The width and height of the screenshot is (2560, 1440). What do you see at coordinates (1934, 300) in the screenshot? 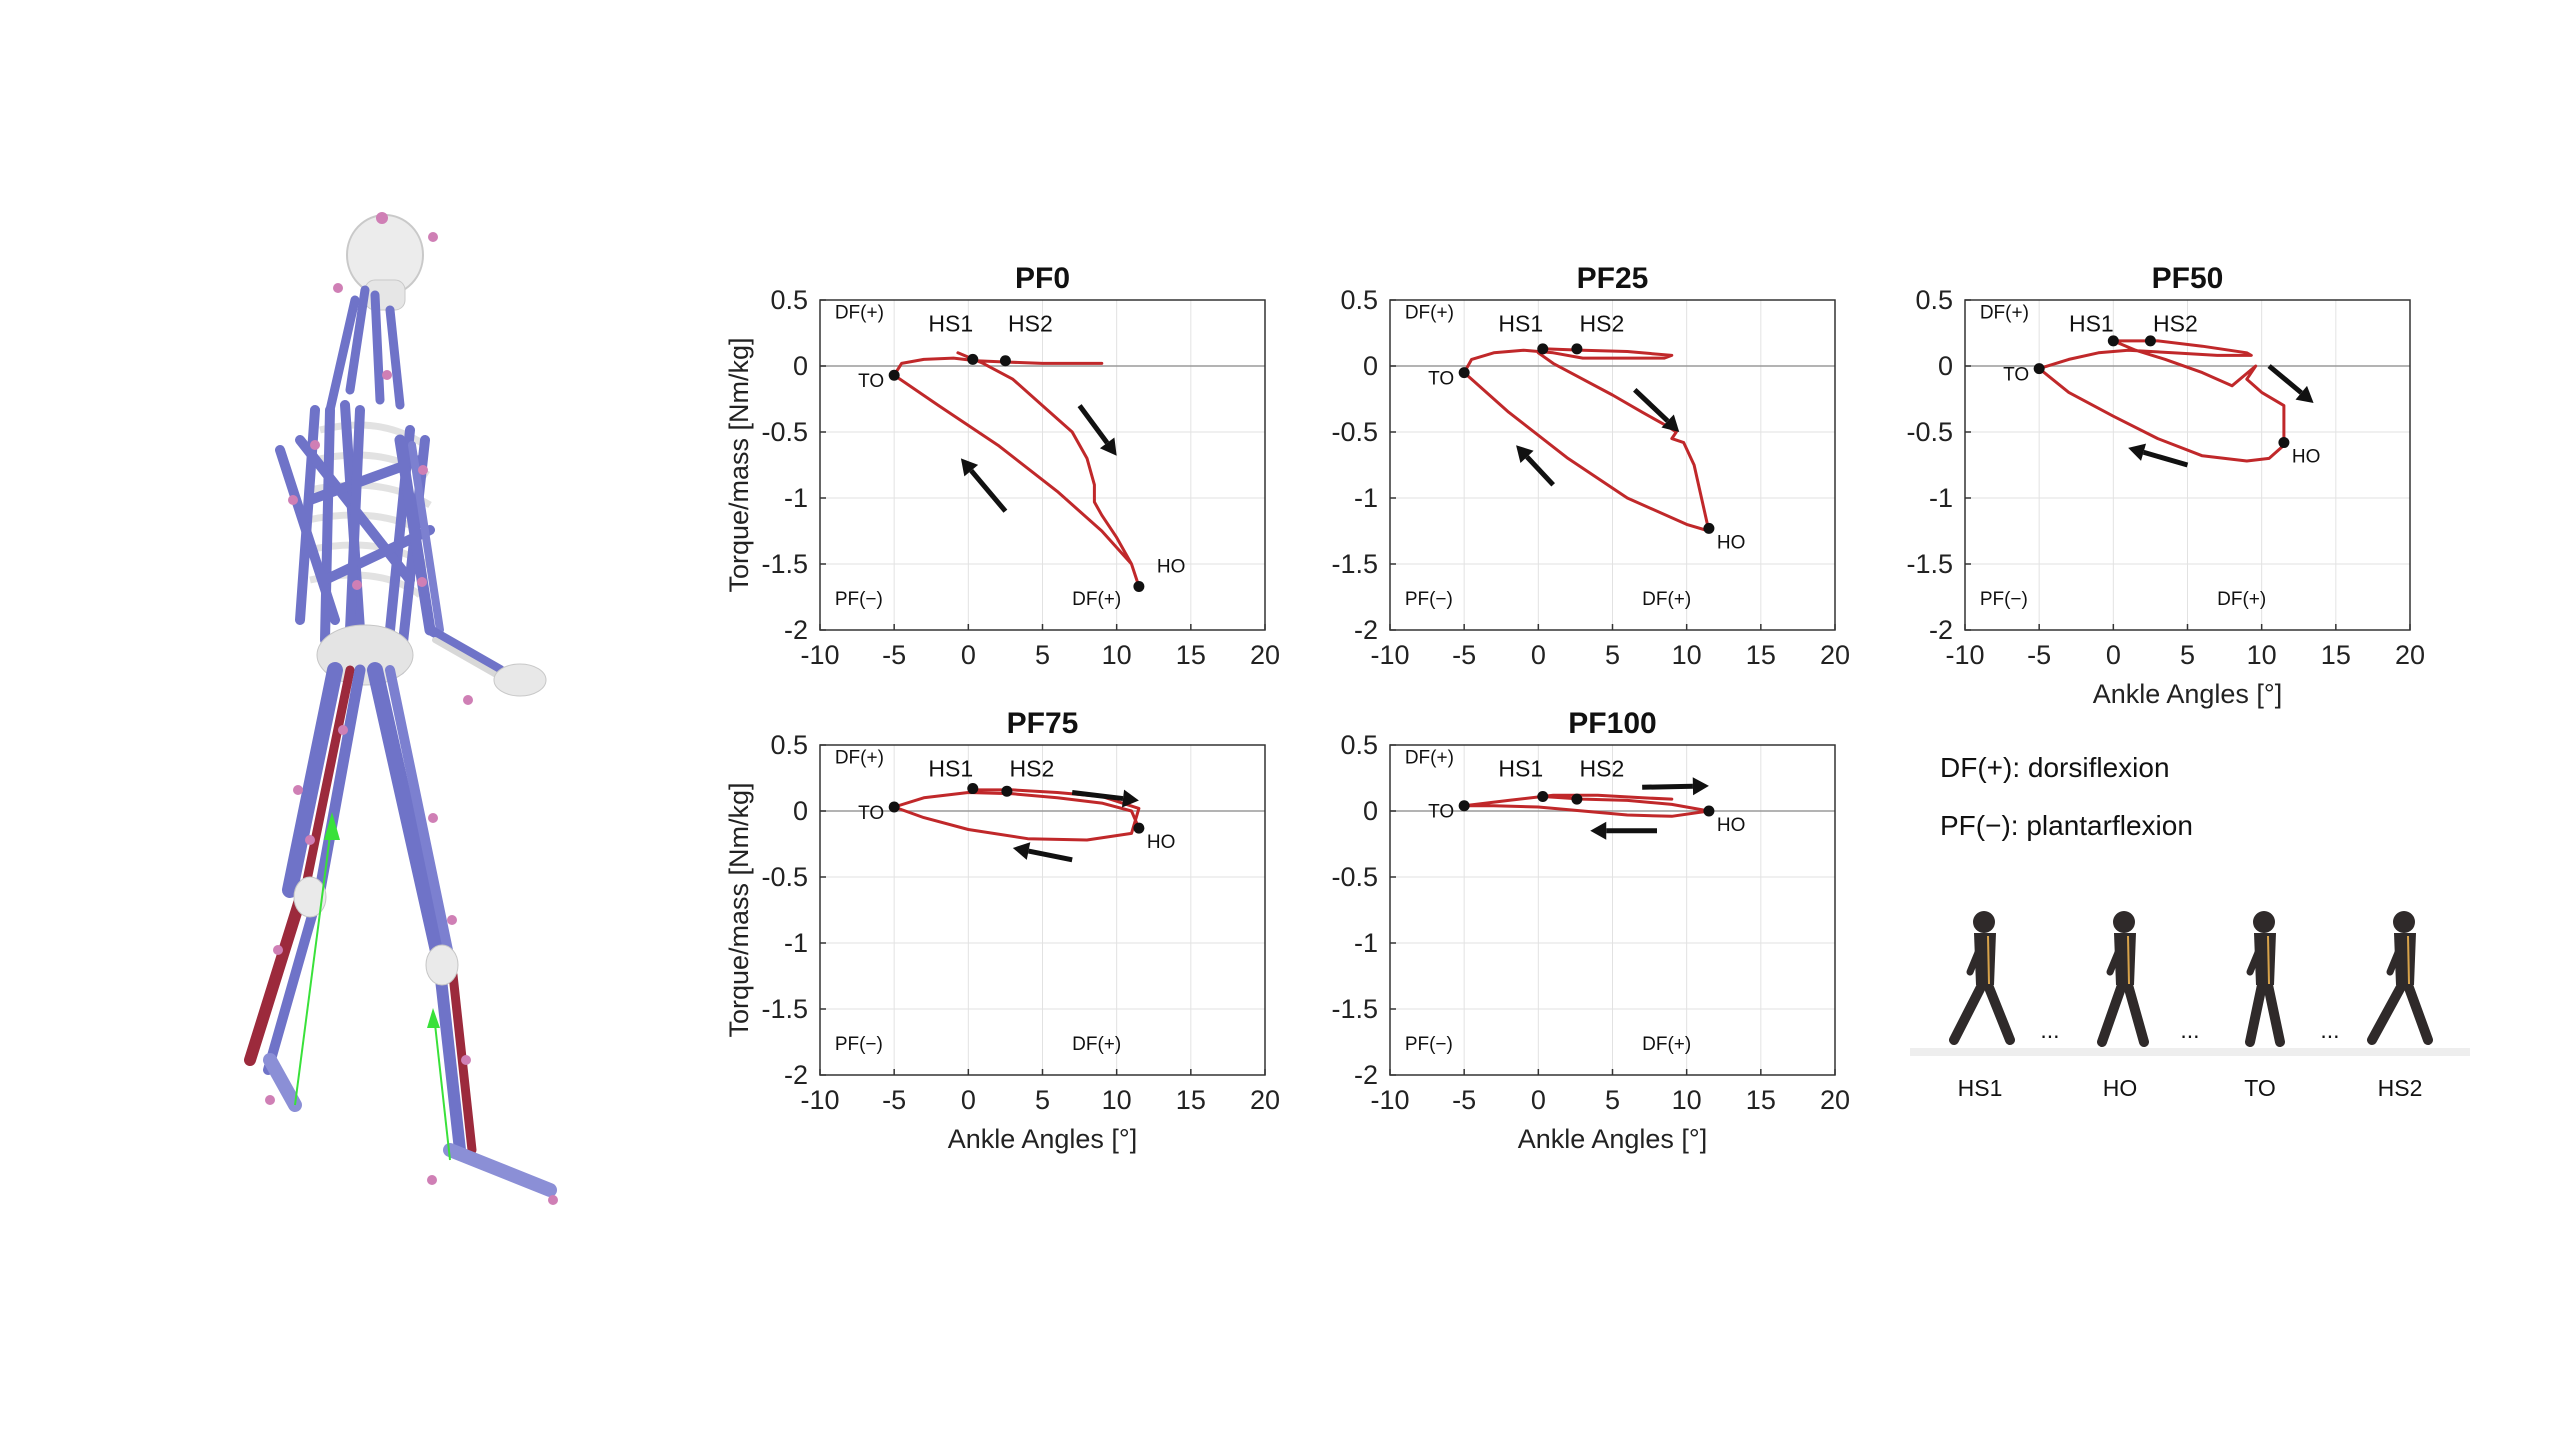
I see `y-tick-label: 0.5` at bounding box center [1934, 300].